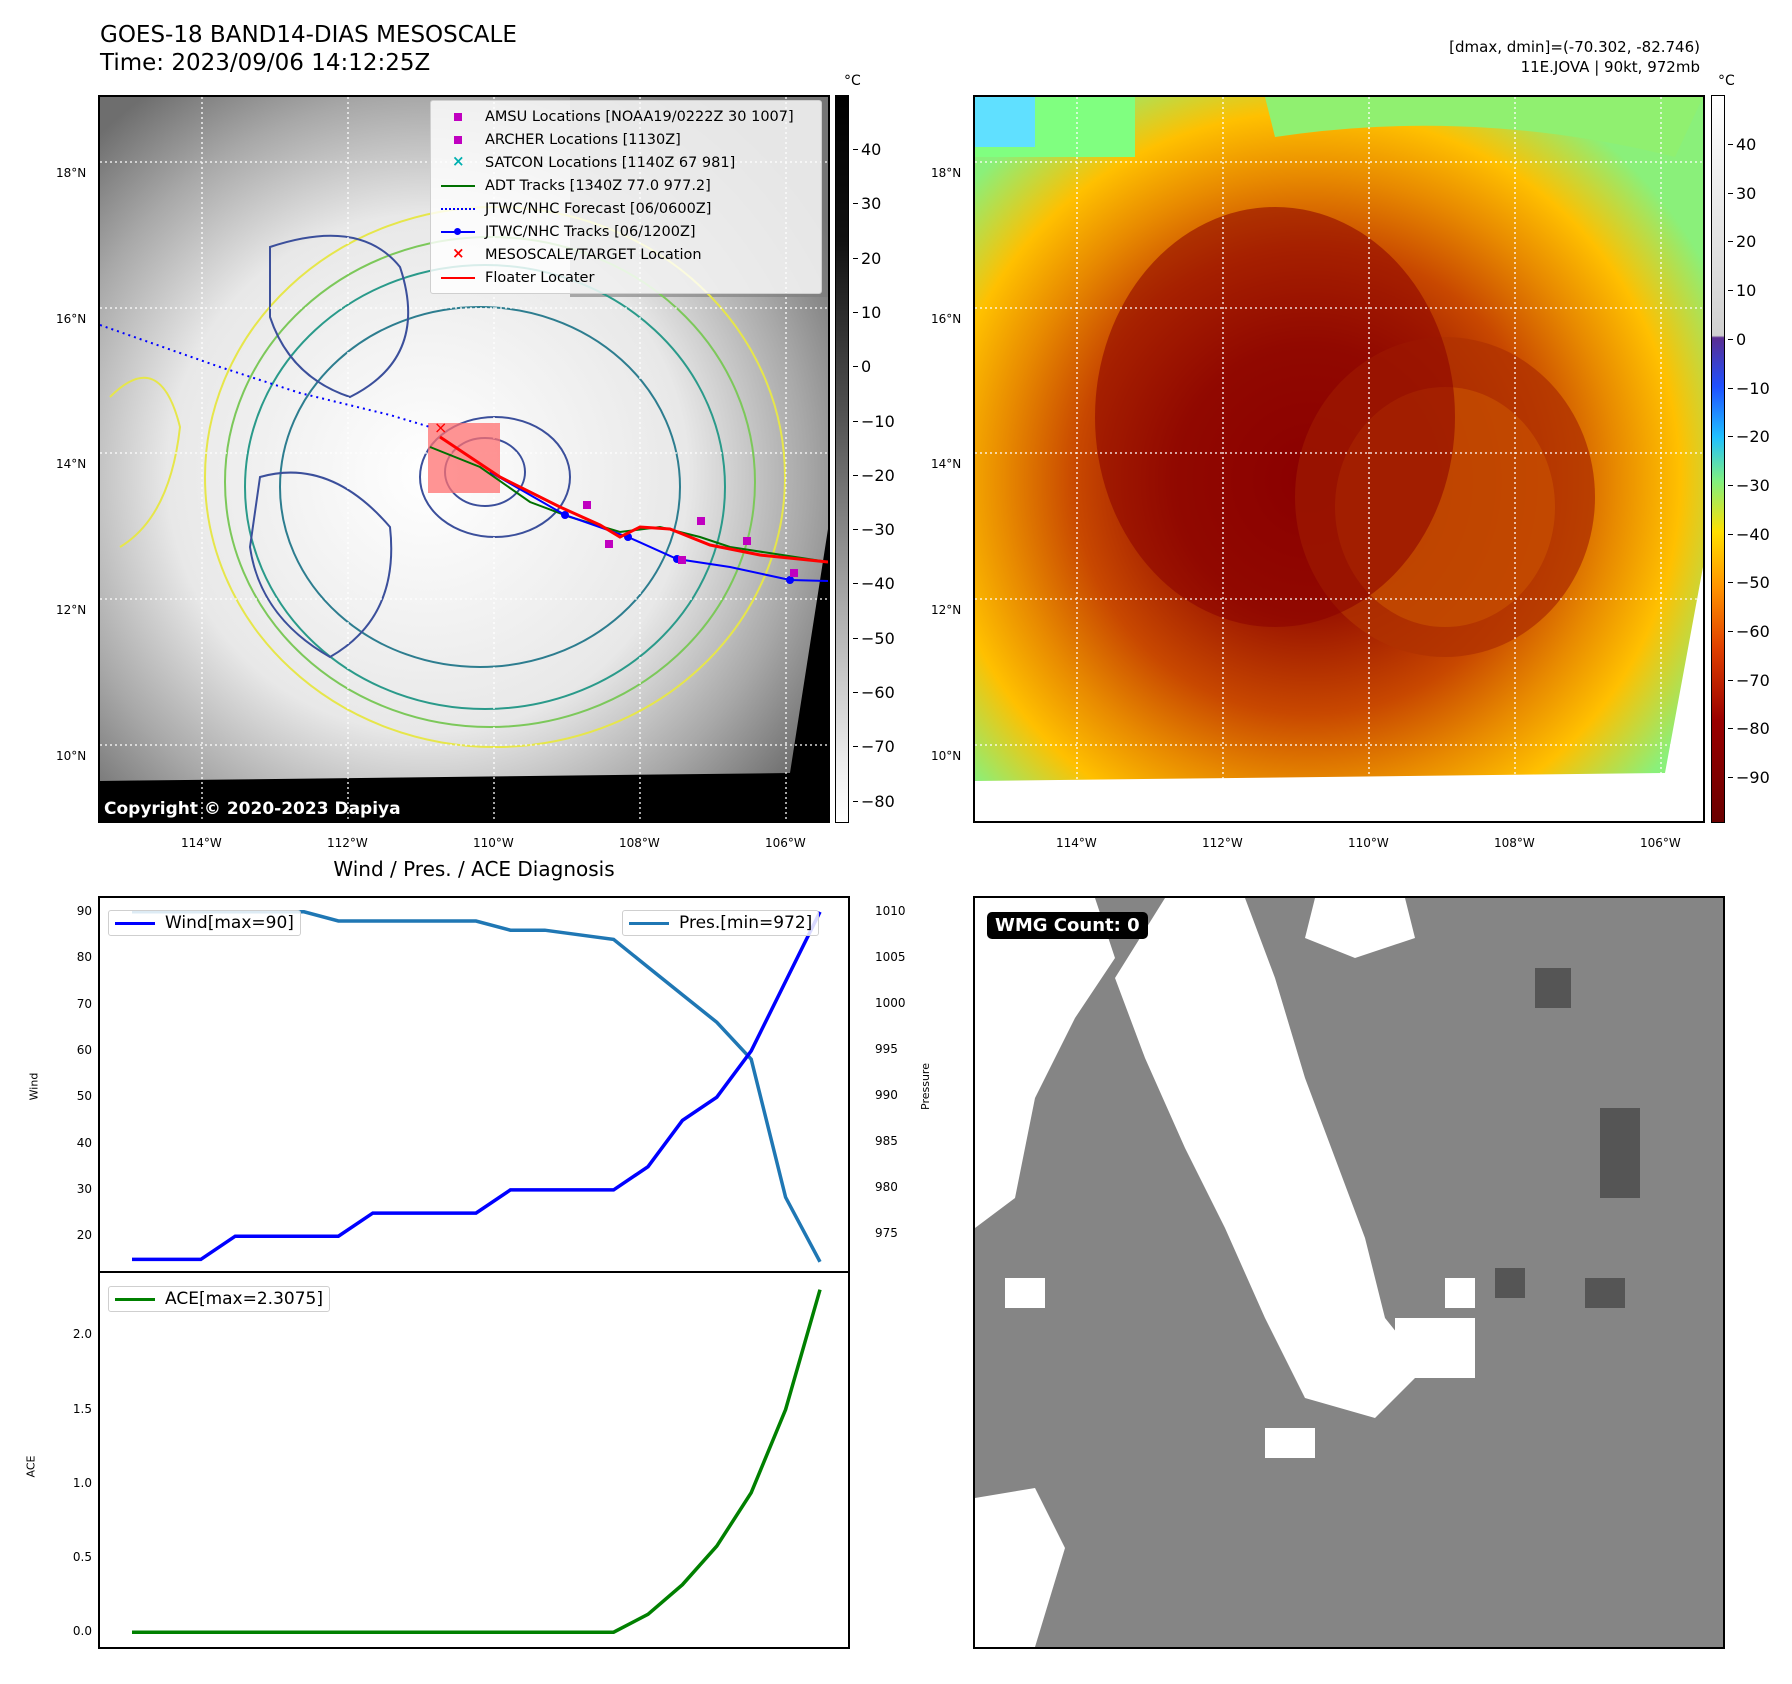  Describe the element at coordinates (946, 756) in the screenshot. I see `lat-label: 10°N` at that location.